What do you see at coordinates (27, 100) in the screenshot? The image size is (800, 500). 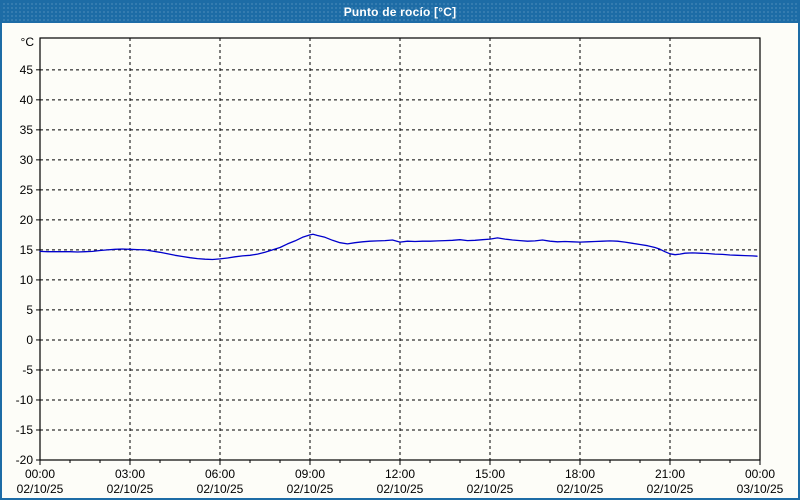 I see `y-tick-label: 40` at bounding box center [27, 100].